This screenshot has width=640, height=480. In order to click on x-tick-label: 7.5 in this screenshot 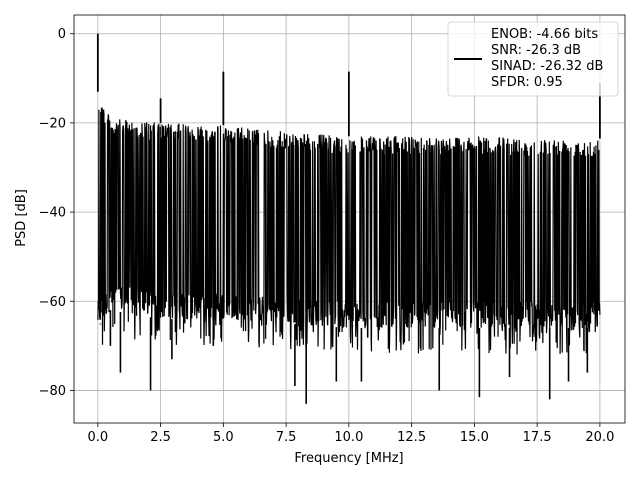, I will do `click(286, 437)`.